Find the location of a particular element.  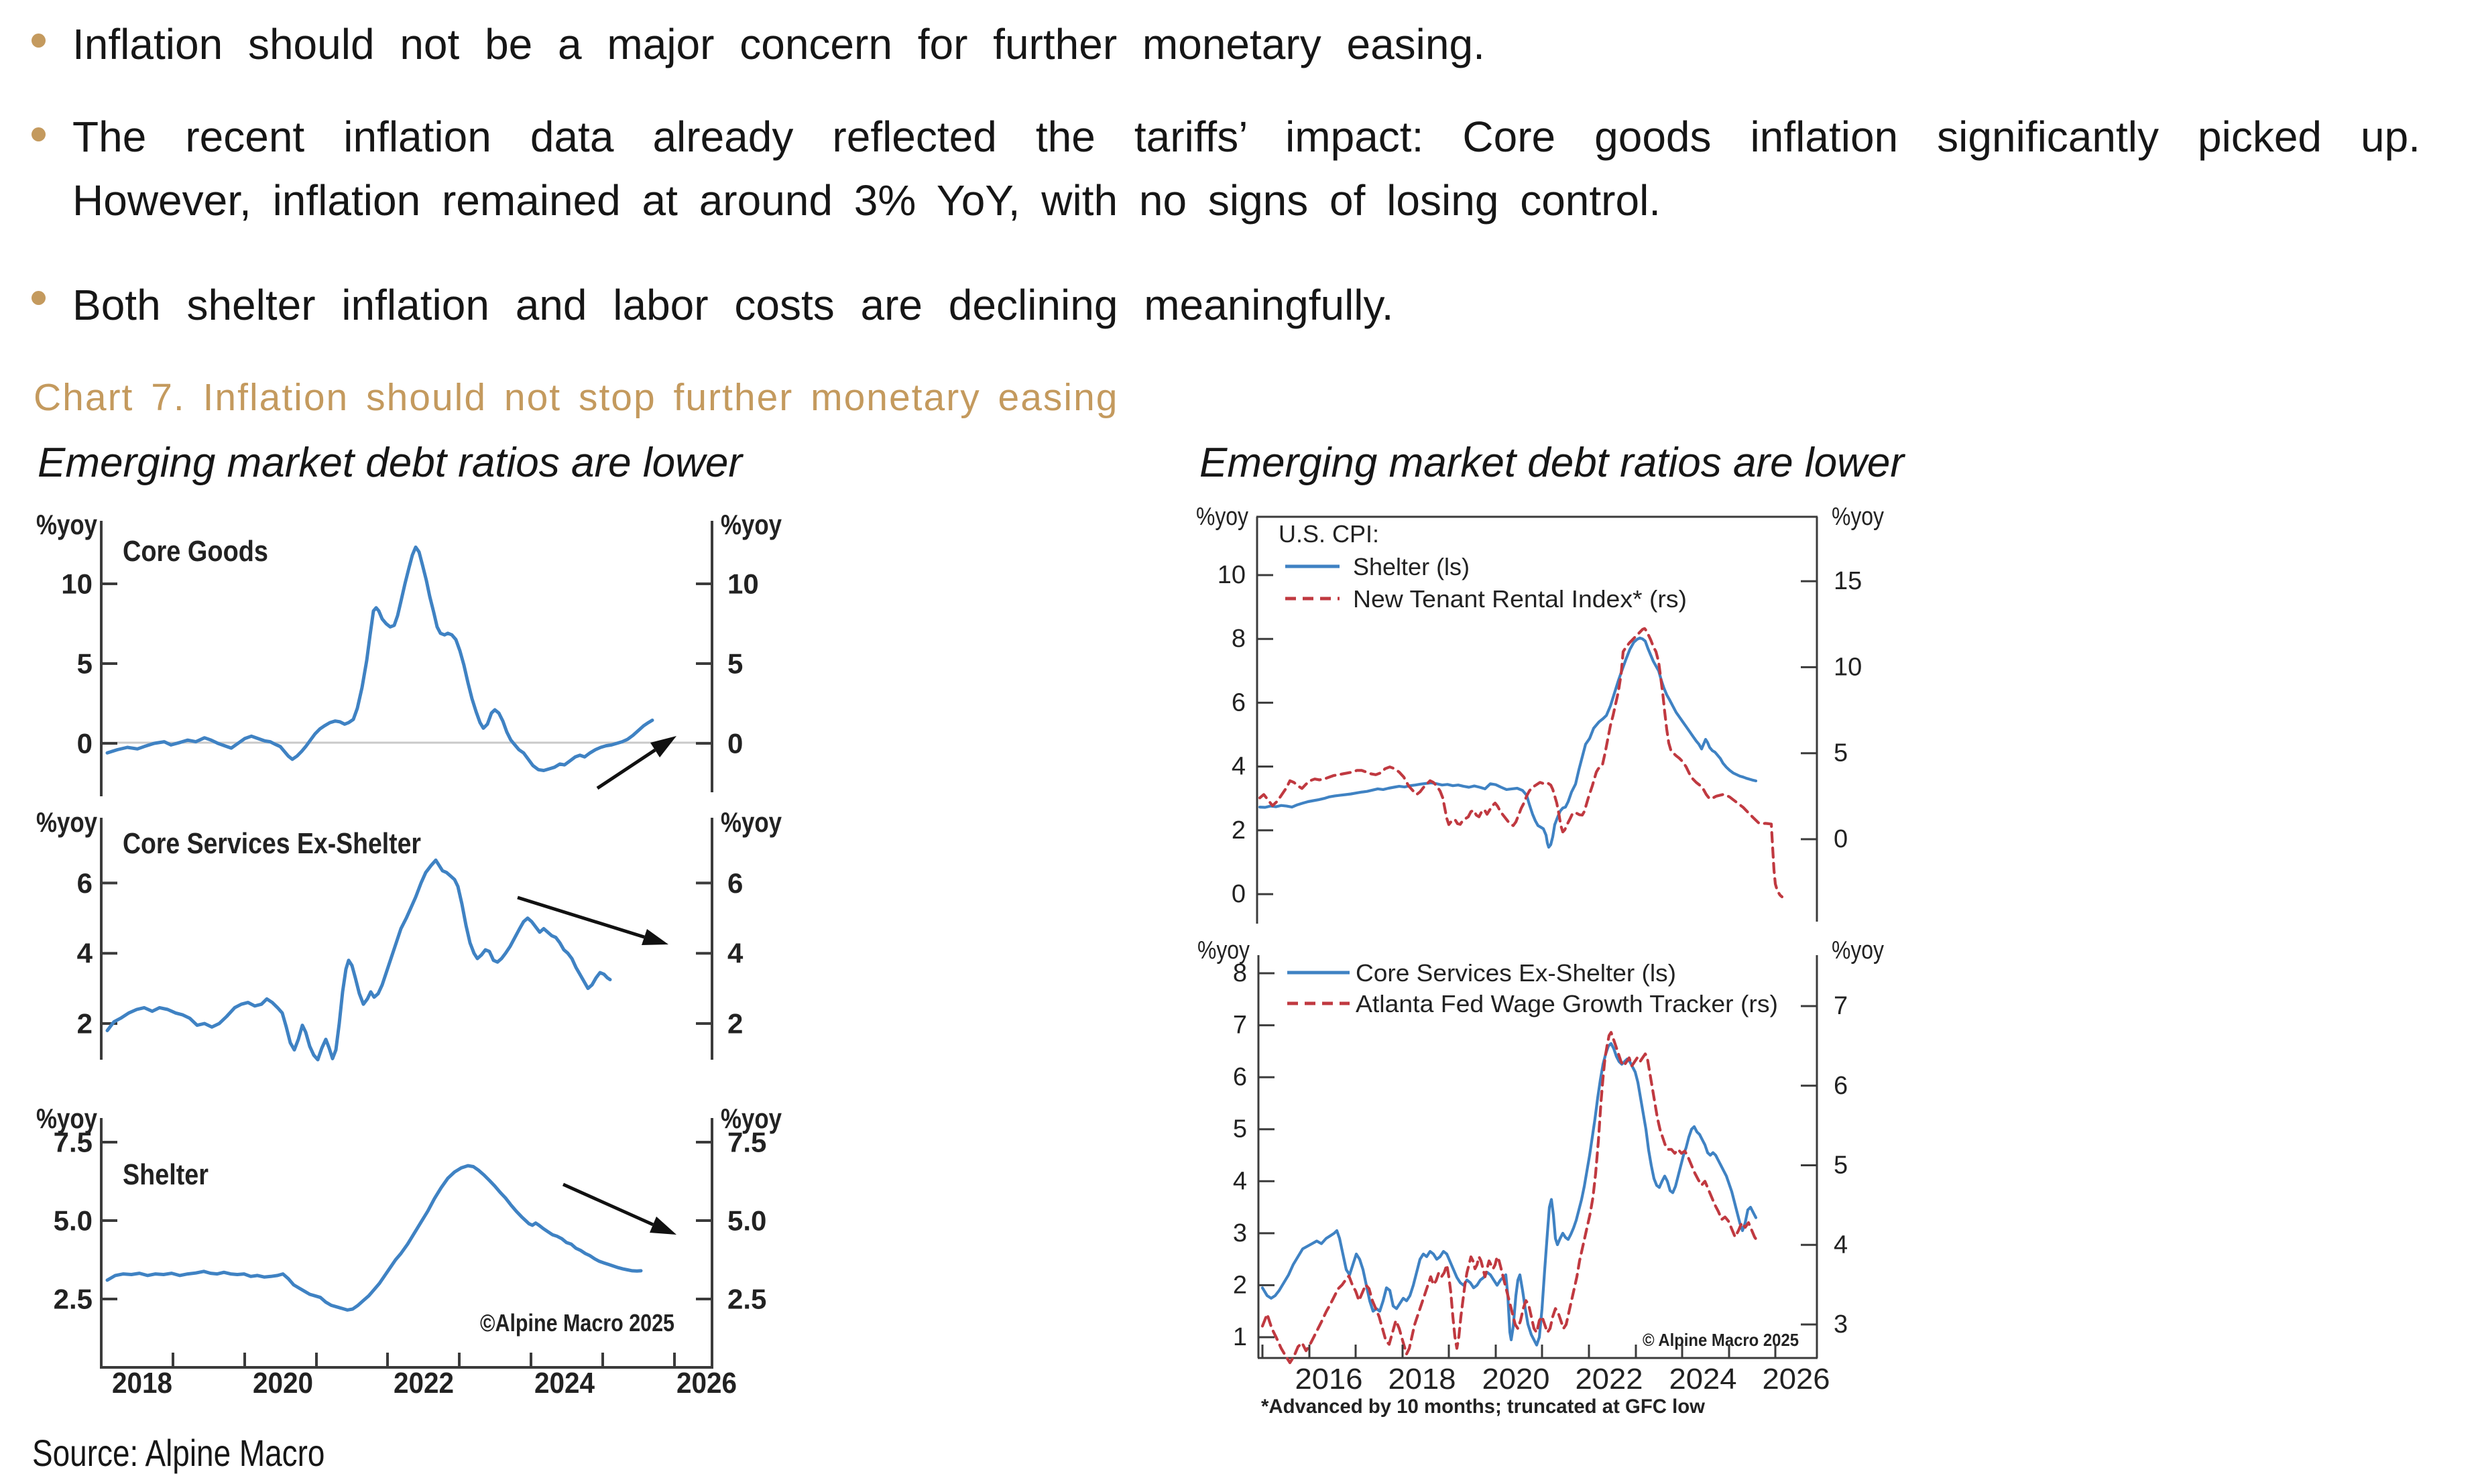

svg-text: Core Services Ex-Shelter is located at coordinates (272, 843).